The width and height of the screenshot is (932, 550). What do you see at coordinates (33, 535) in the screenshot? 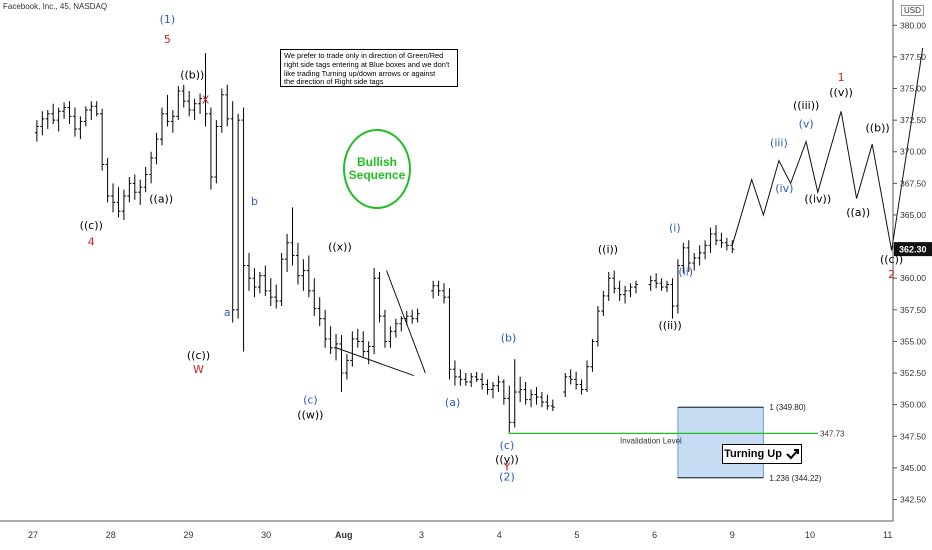
I see `x-tick-label: 27` at bounding box center [33, 535].